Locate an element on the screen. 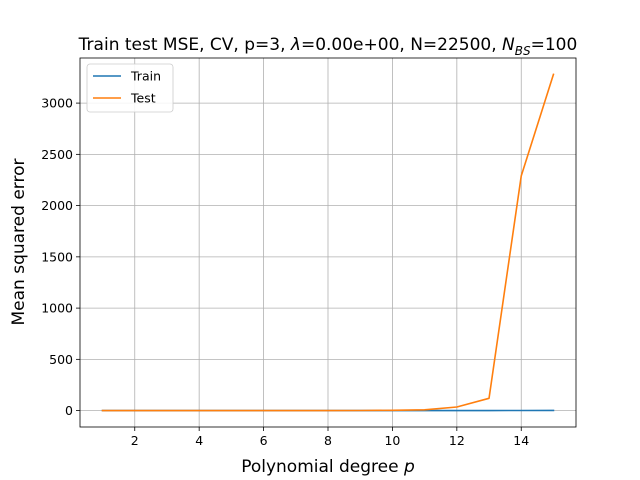 This screenshot has height=480, width=640. title-nbs-value: =100 is located at coordinates (554, 45).